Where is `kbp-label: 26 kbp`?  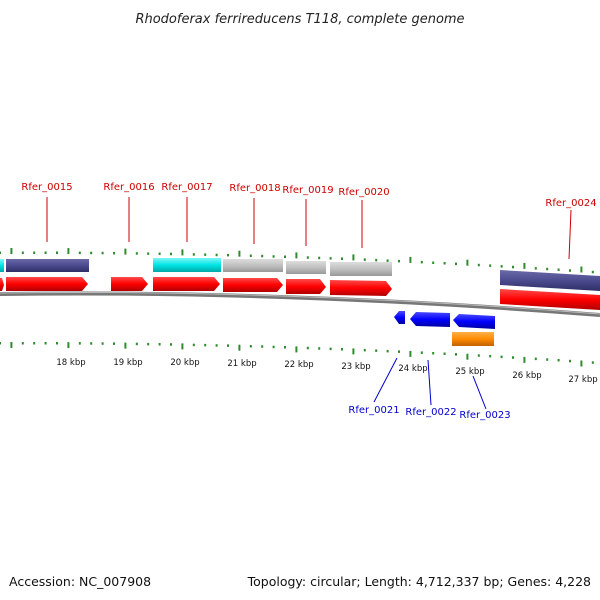
kbp-label: 26 kbp is located at coordinates (526, 376).